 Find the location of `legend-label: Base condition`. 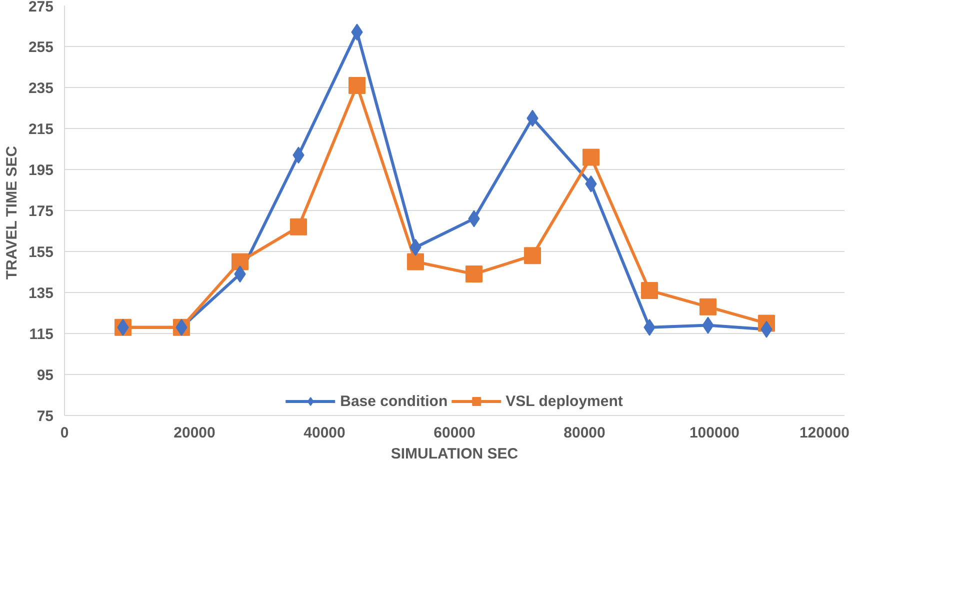

legend-label: Base condition is located at coordinates (394, 401).